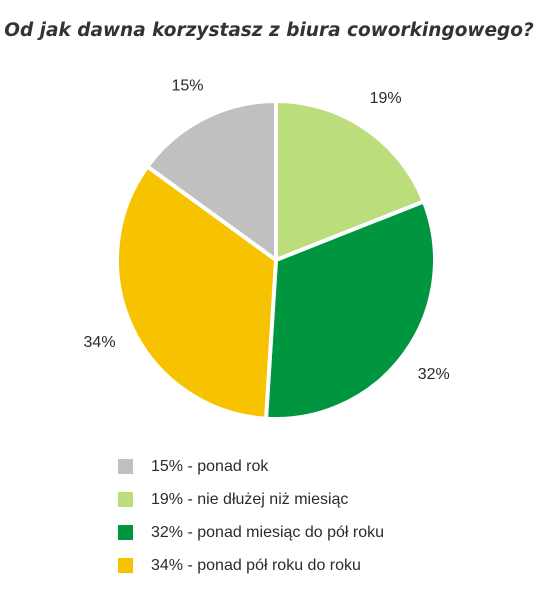 The width and height of the screenshot is (538, 594). Describe the element at coordinates (187, 85) in the screenshot. I see `slice-label: 15%` at that location.